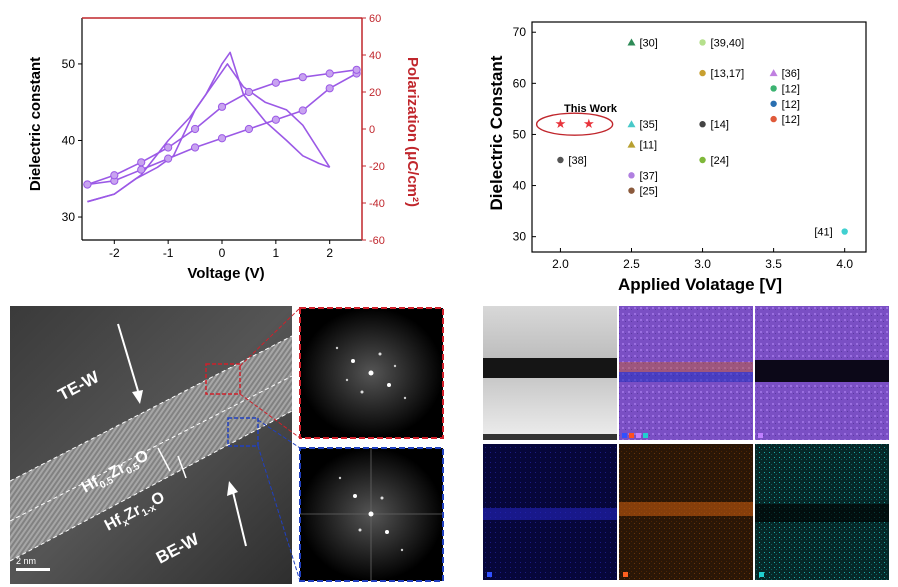 This screenshot has width=898, height=587. Describe the element at coordinates (223, 379) in the screenshot. I see `fft-region-top` at that location.